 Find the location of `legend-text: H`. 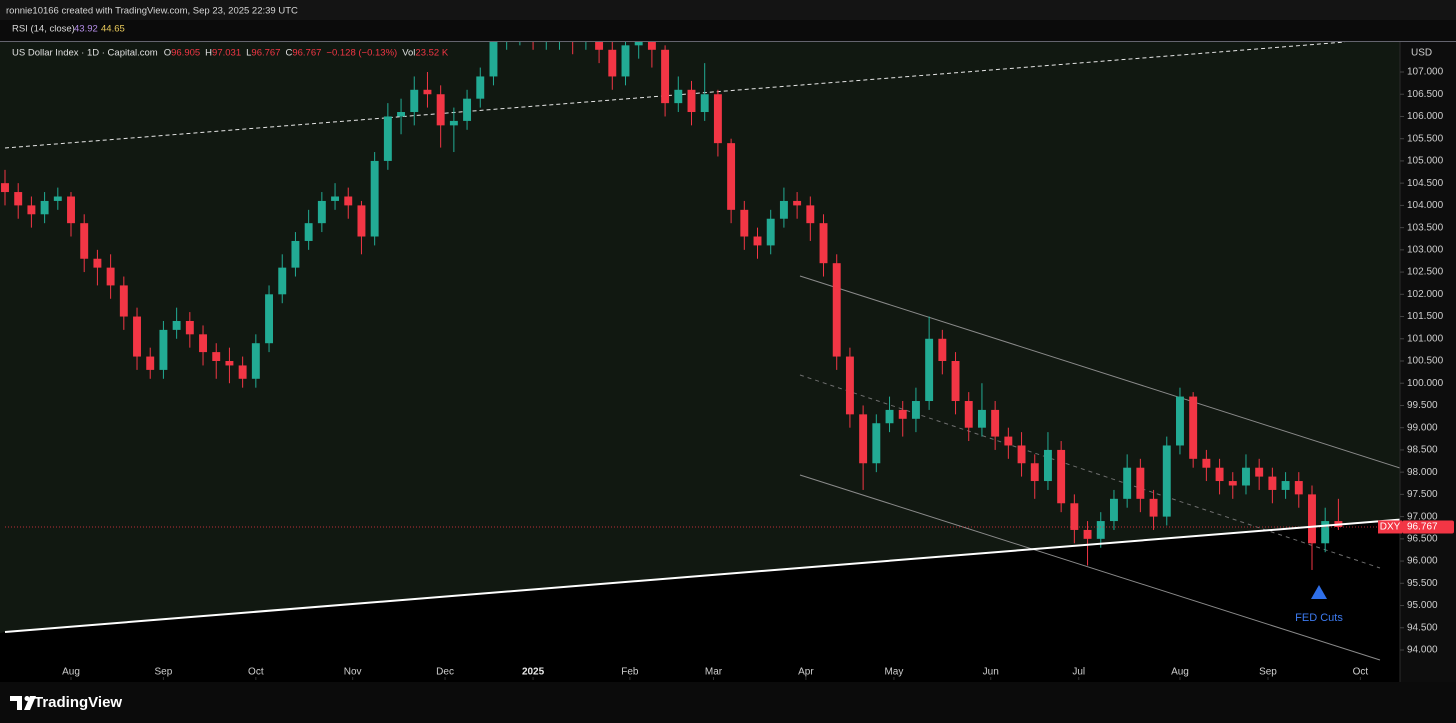

legend-text: H is located at coordinates (208, 53).